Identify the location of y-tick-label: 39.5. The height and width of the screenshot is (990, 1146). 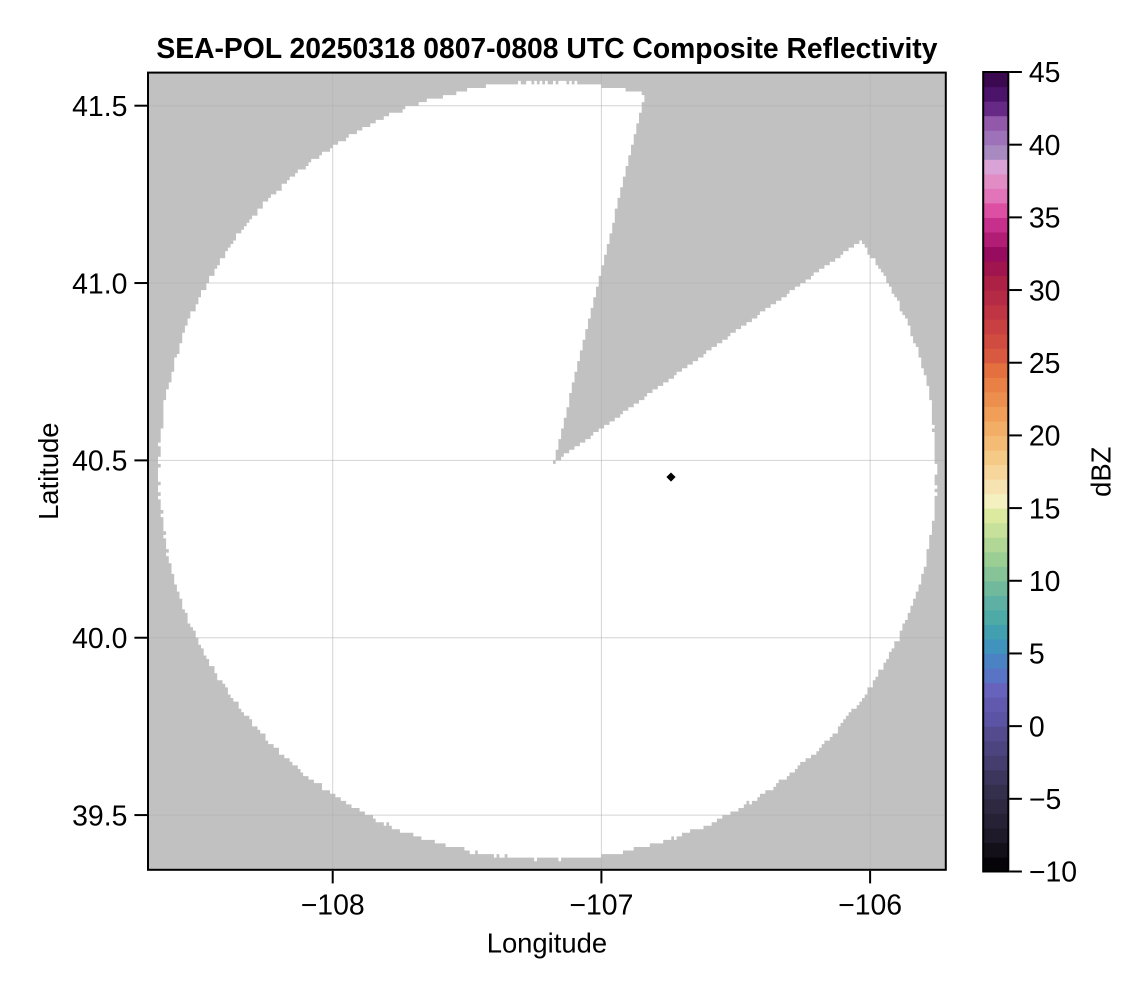
(99, 816).